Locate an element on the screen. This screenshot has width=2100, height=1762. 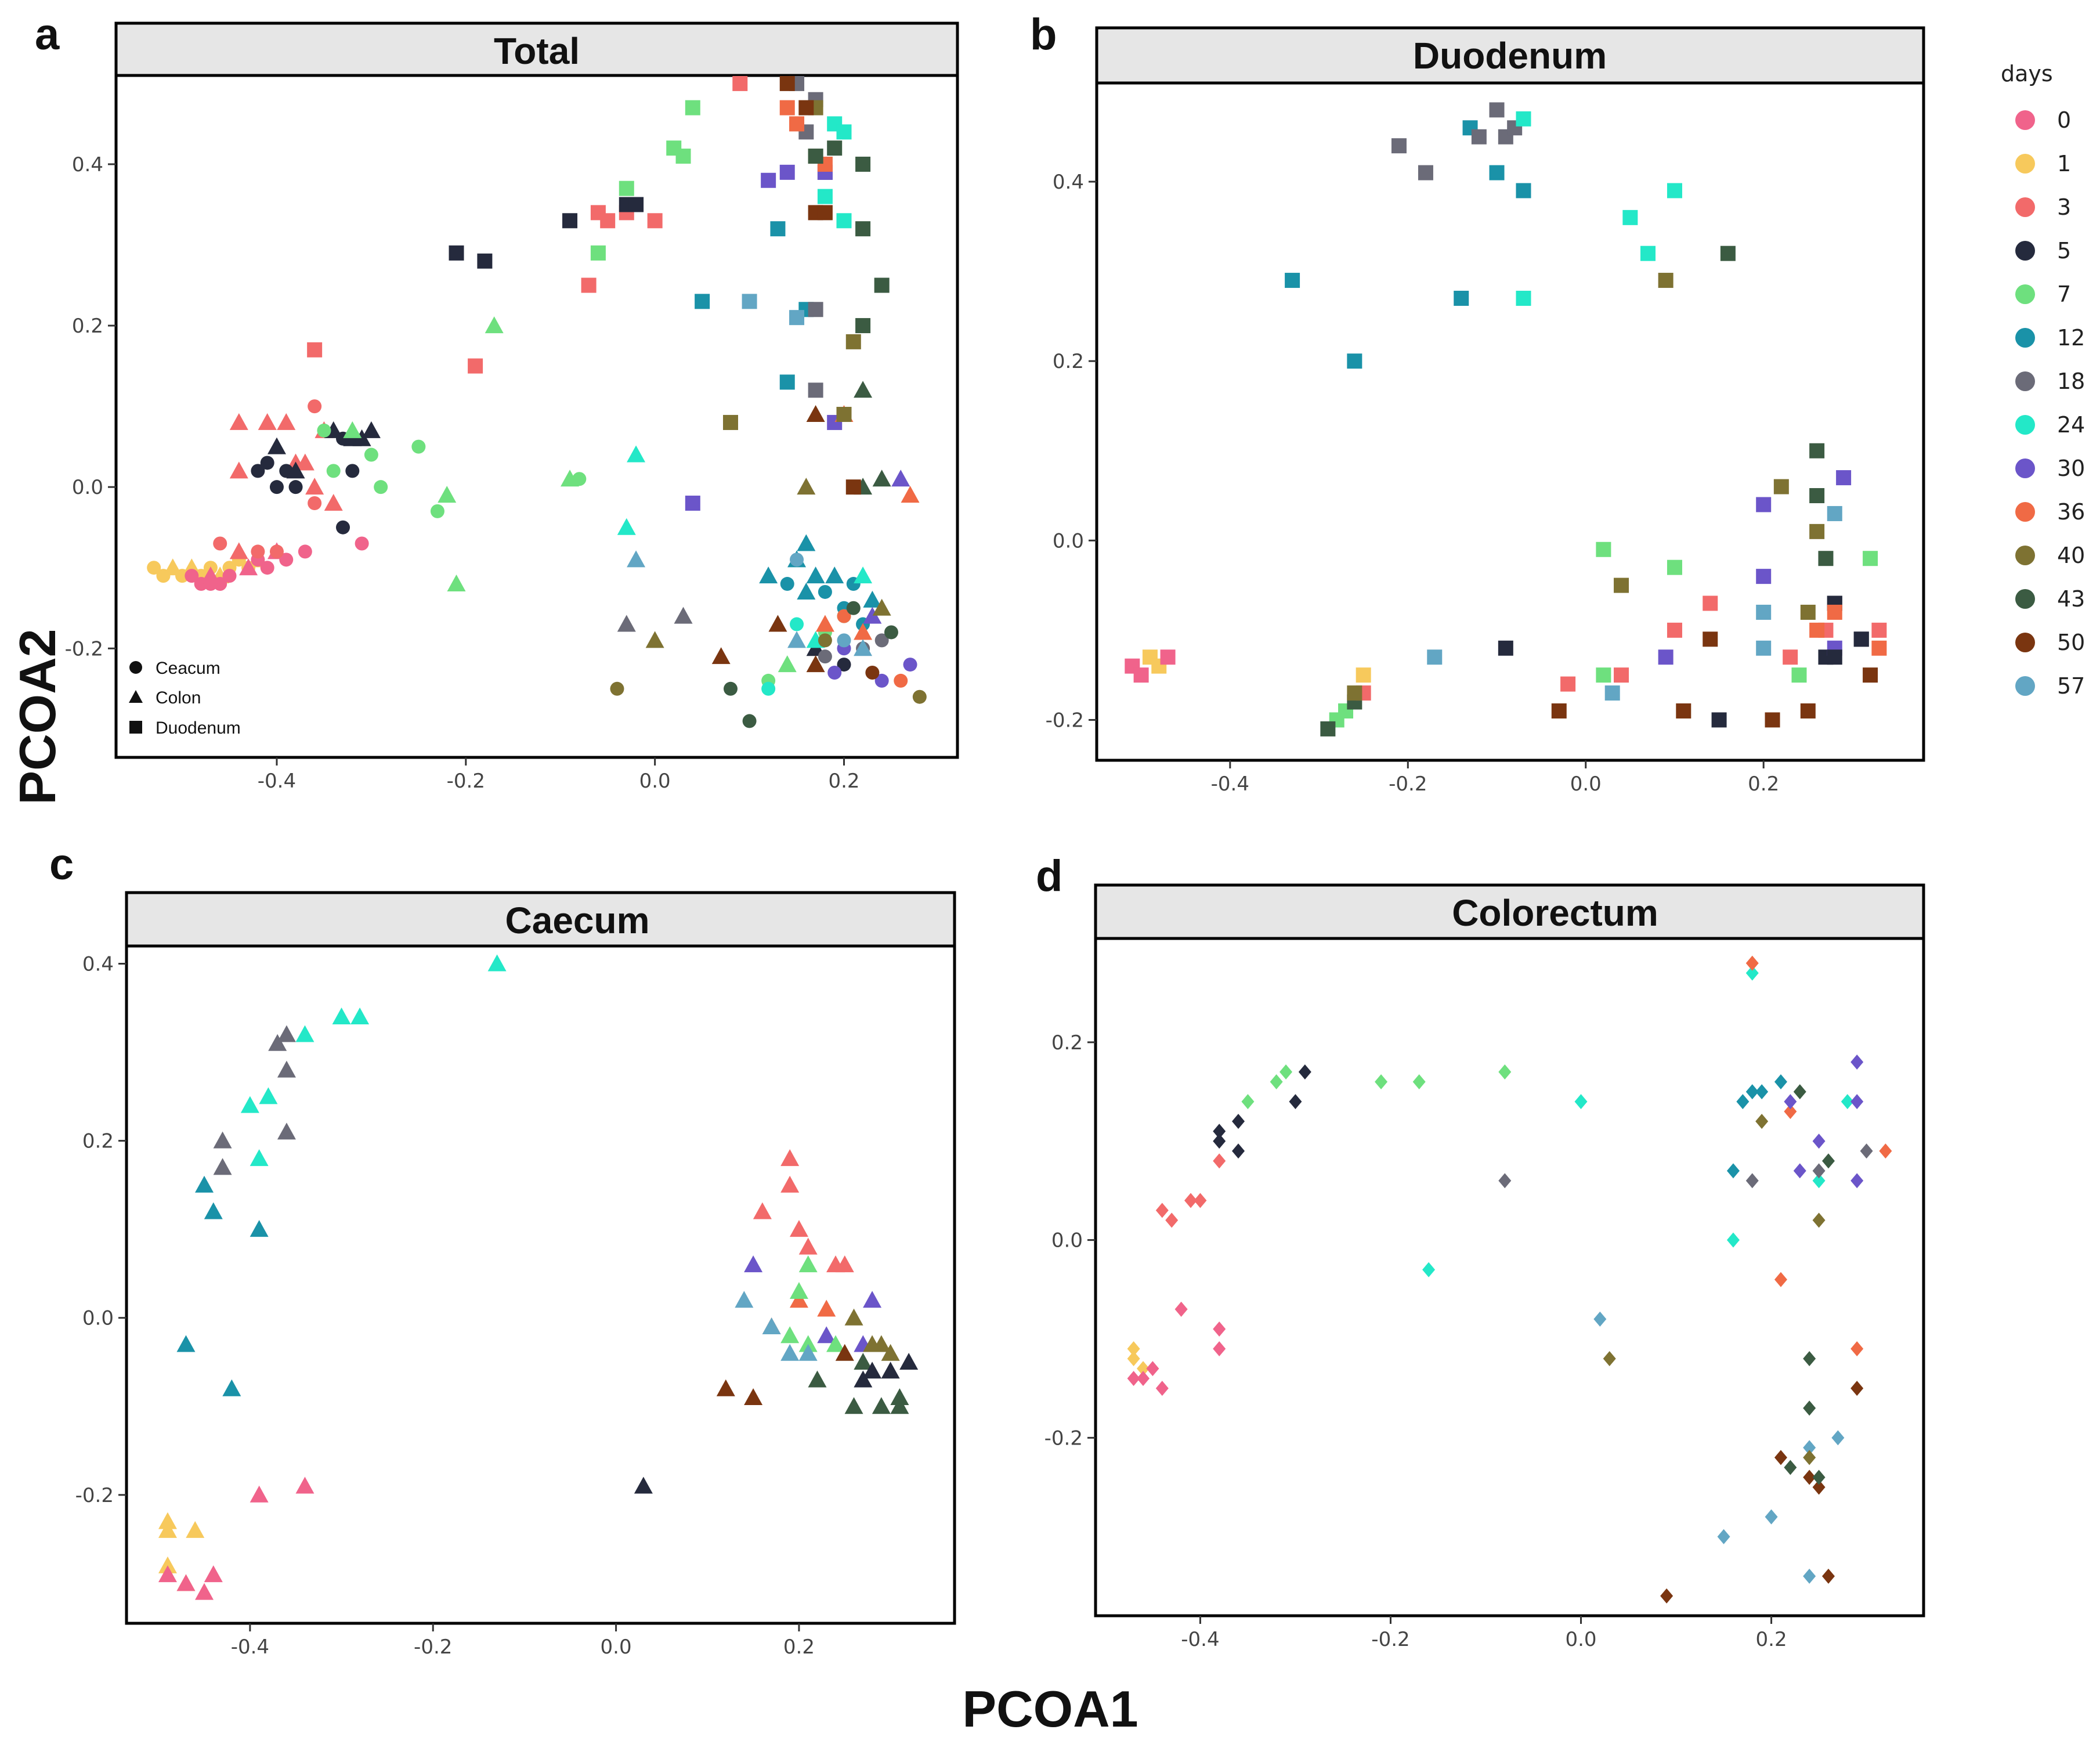
shape-legend-ceacum: Ceacum is located at coordinates (188, 668).